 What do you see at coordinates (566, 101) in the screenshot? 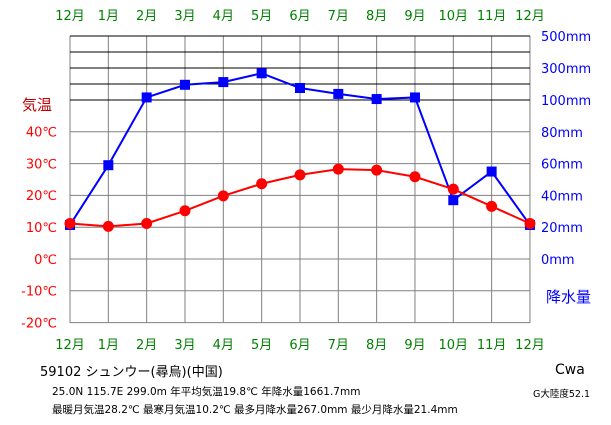
I see `precipitation-tick-label: 100mm` at bounding box center [566, 101].